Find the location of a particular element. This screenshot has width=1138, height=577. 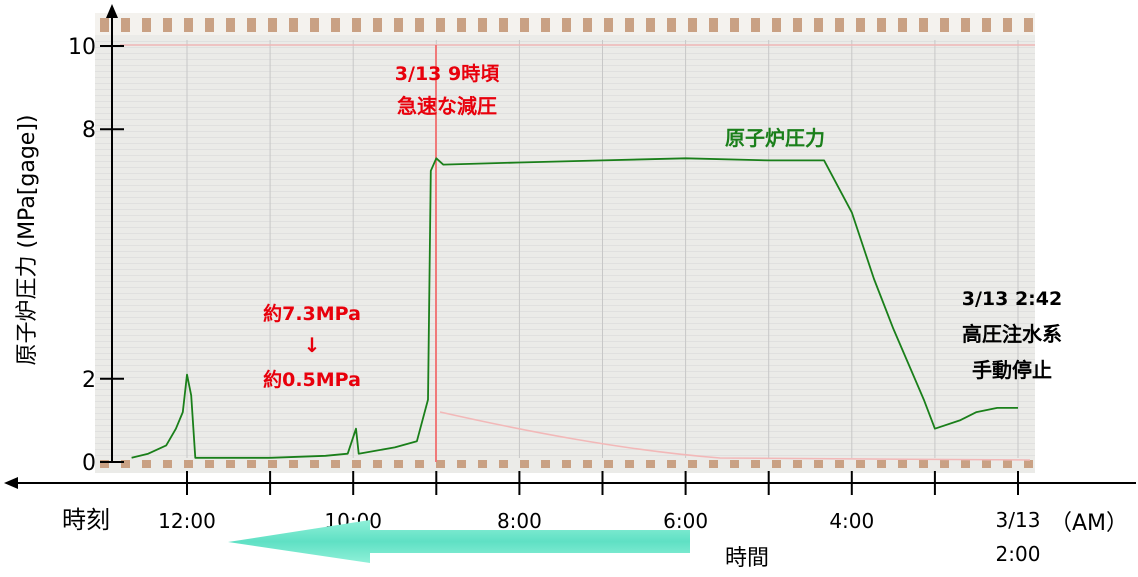

time-direction-arrow is located at coordinates (459, 541).